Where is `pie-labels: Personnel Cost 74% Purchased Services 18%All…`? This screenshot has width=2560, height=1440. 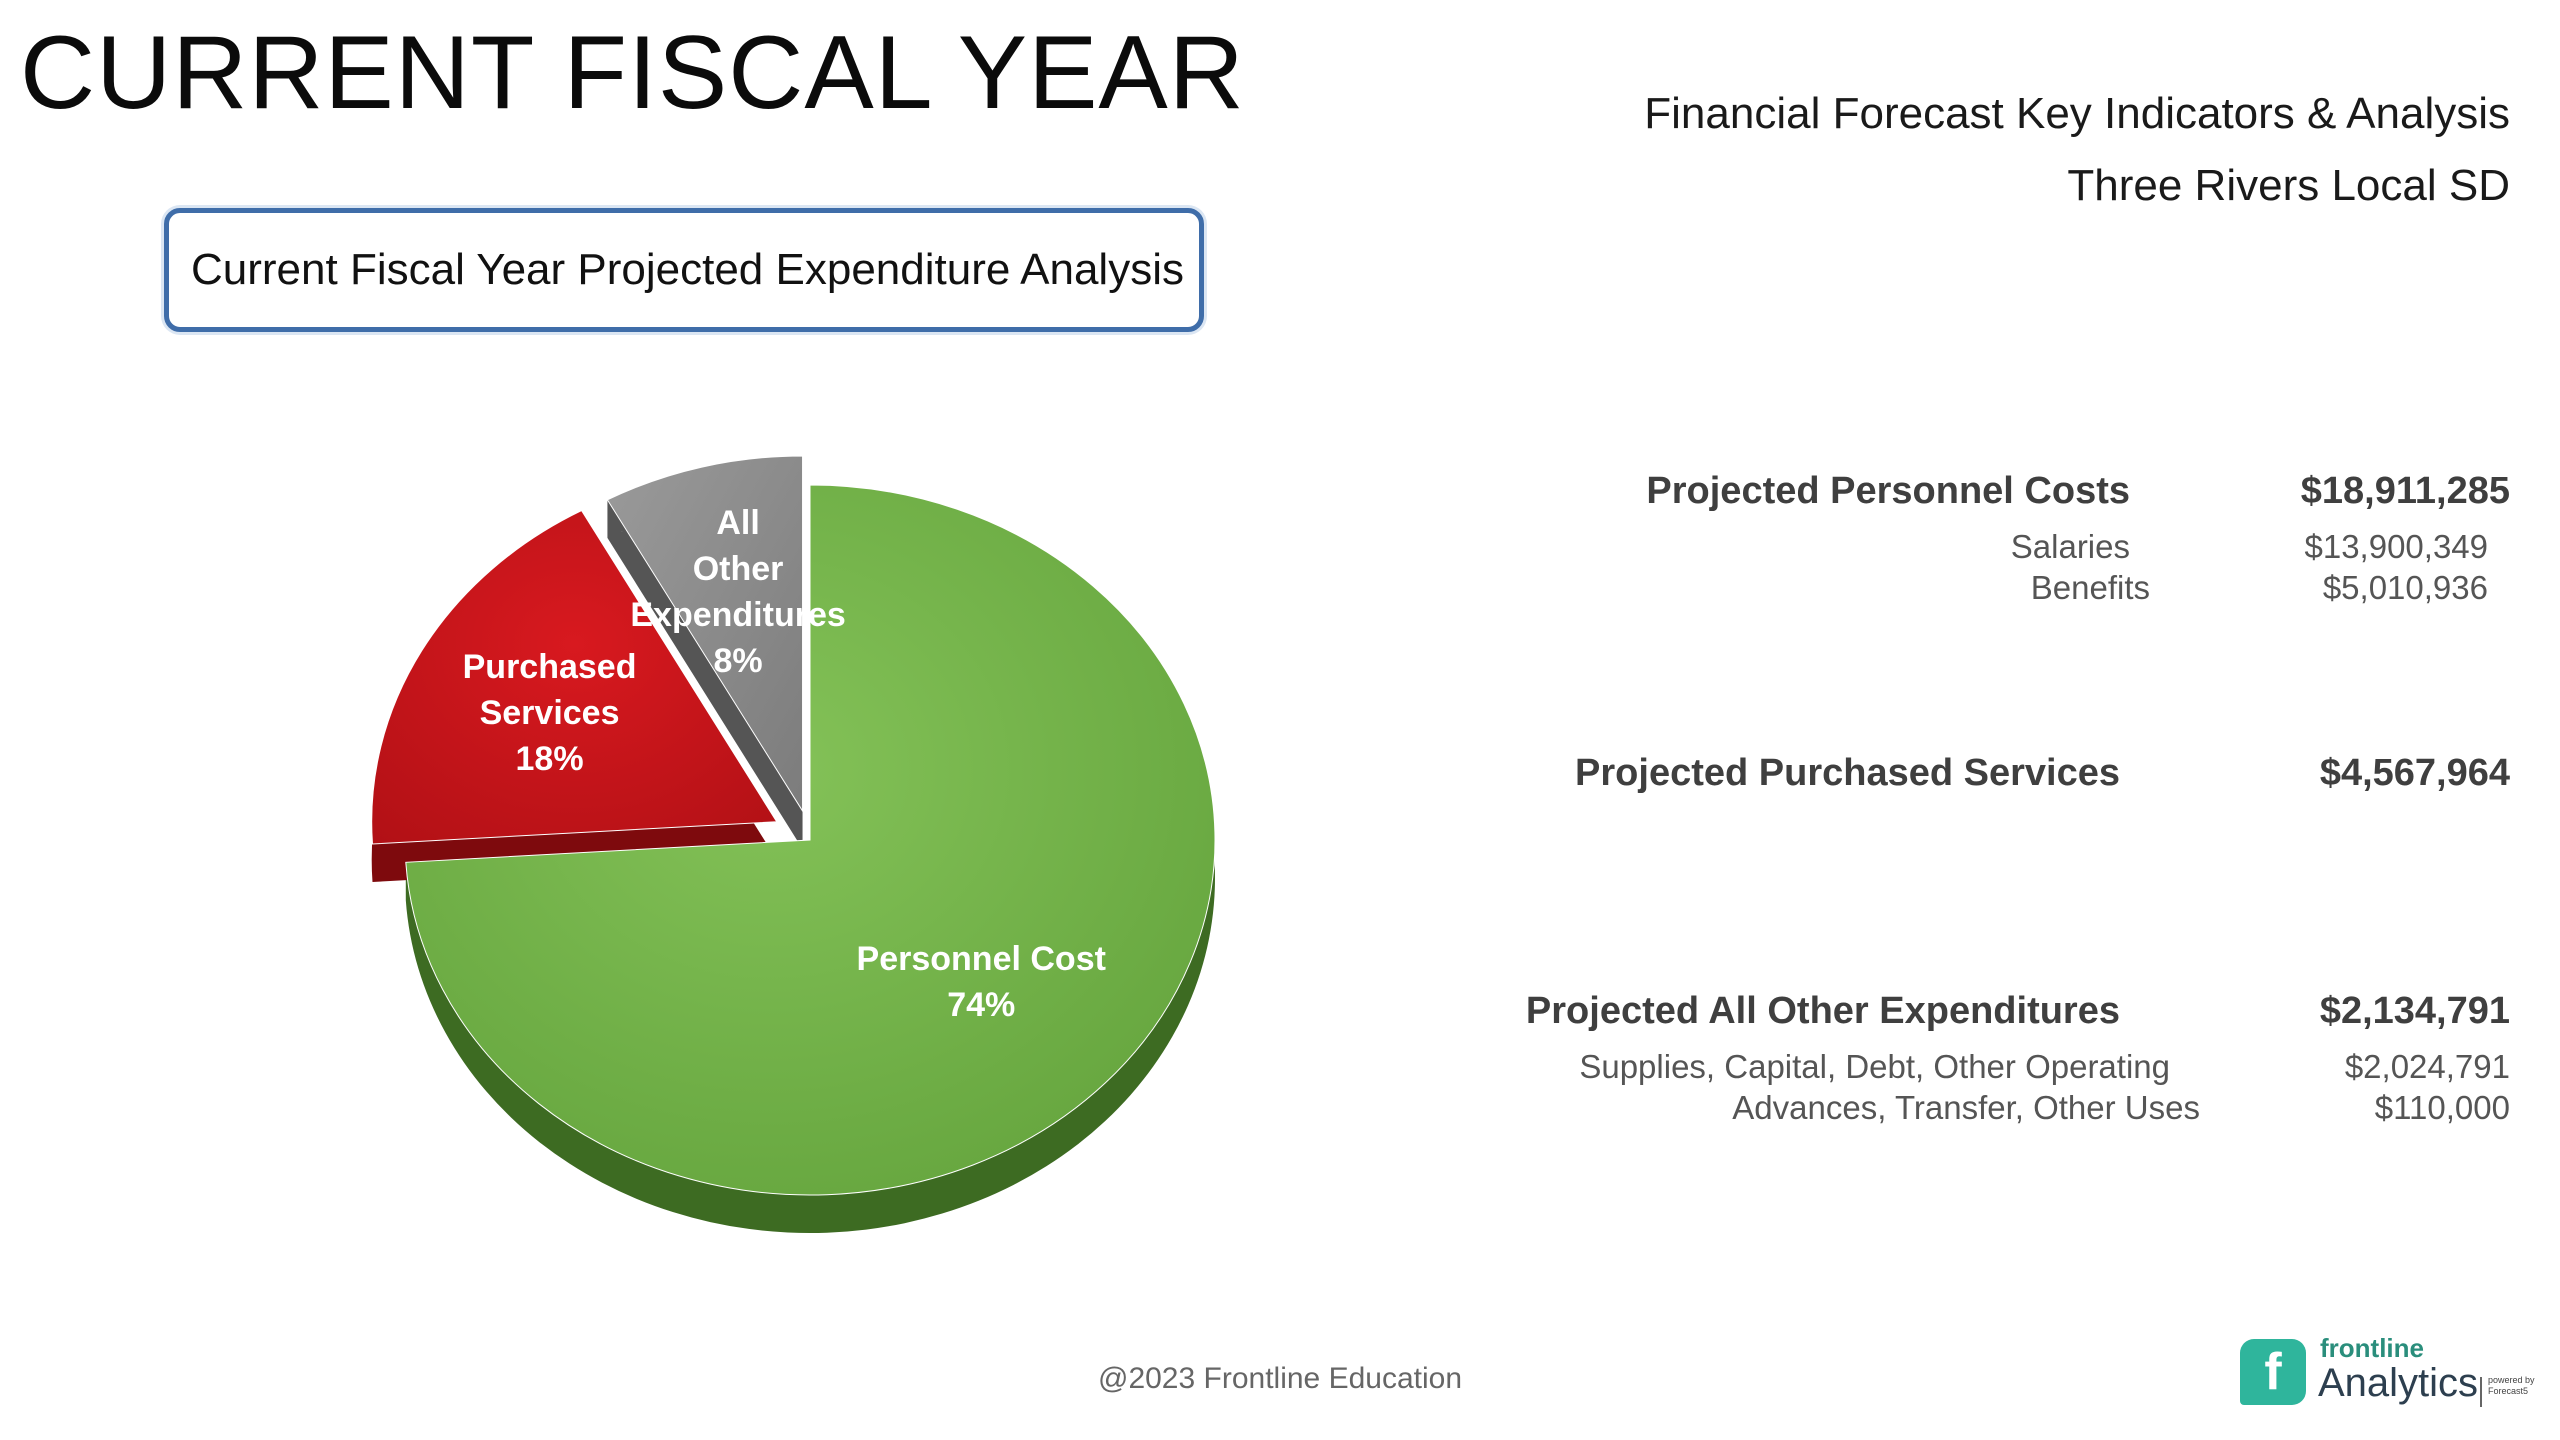 pie-labels: Personnel Cost 74% Purchased Services 18%All… is located at coordinates (784, 764).